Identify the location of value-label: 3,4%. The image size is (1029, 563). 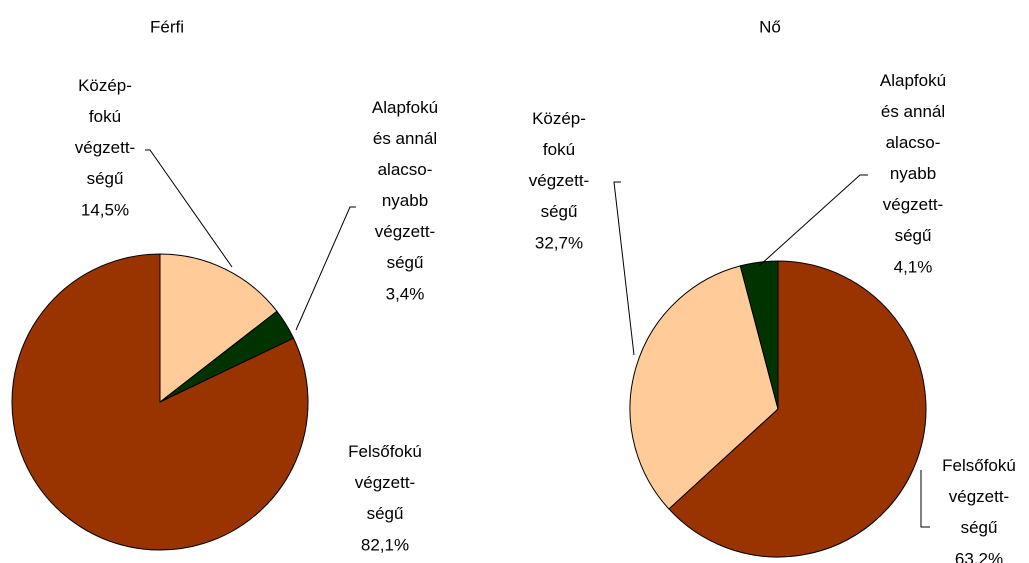
(405, 293).